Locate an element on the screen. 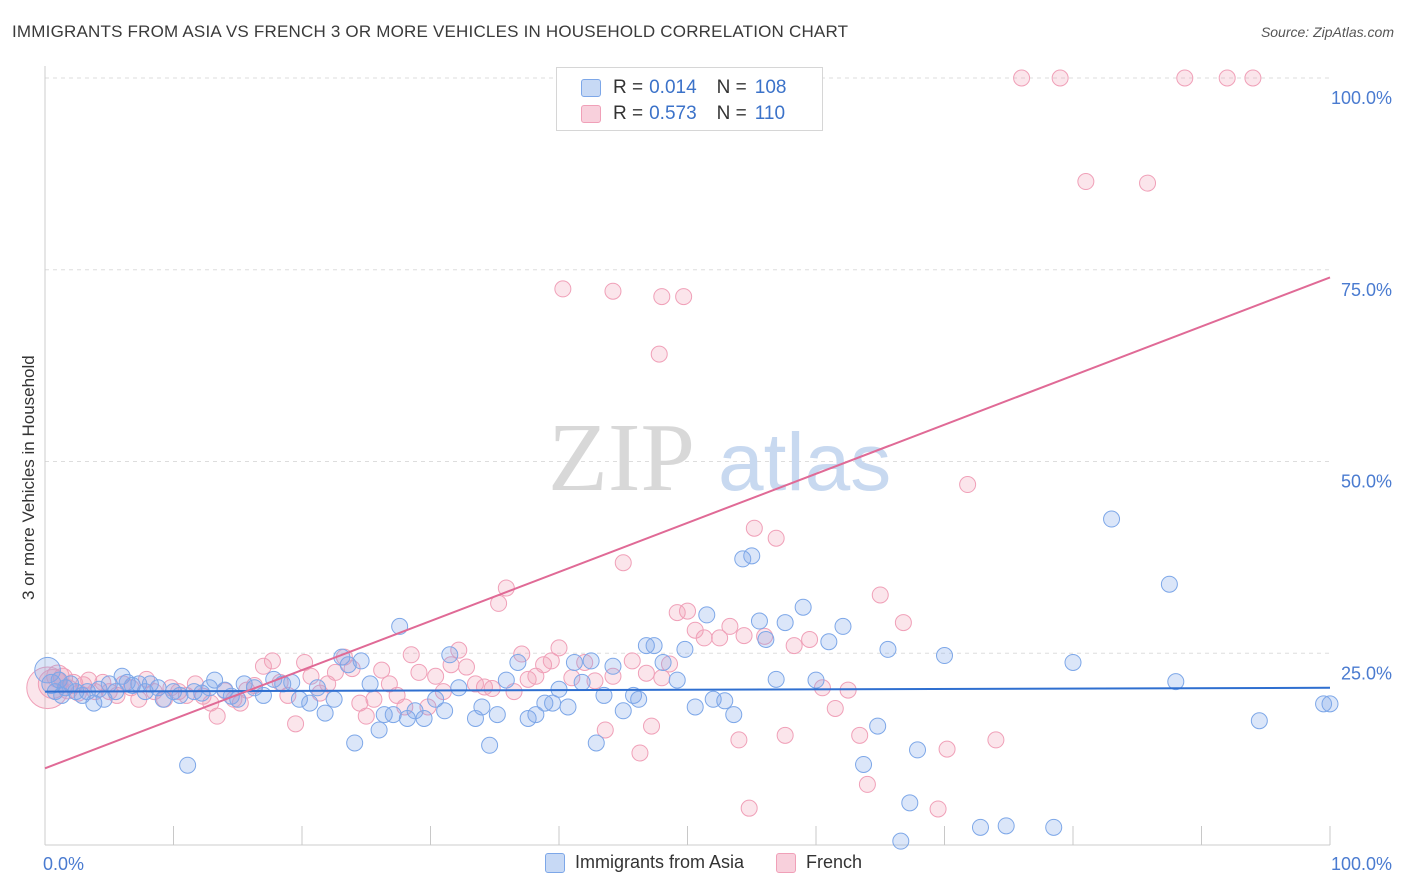 Image resolution: width=1406 pixels, height=892 pixels. legend-r-label: R = is located at coordinates (628, 113).